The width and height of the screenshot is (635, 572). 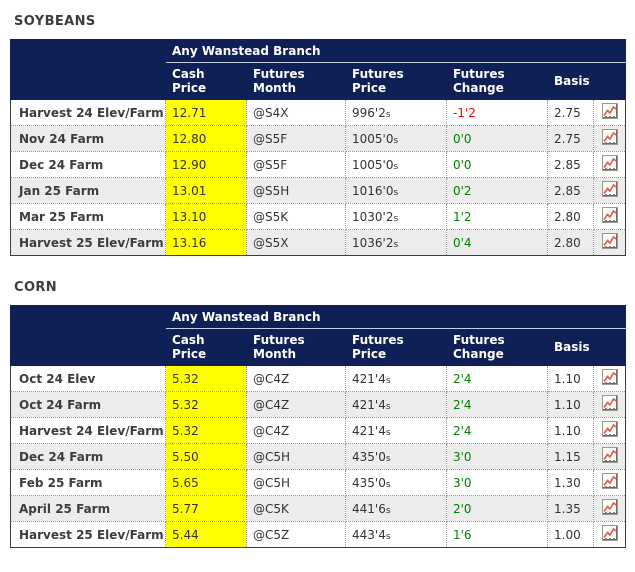 What do you see at coordinates (206, 482) in the screenshot?
I see `cash-price-cell: 5.65` at bounding box center [206, 482].